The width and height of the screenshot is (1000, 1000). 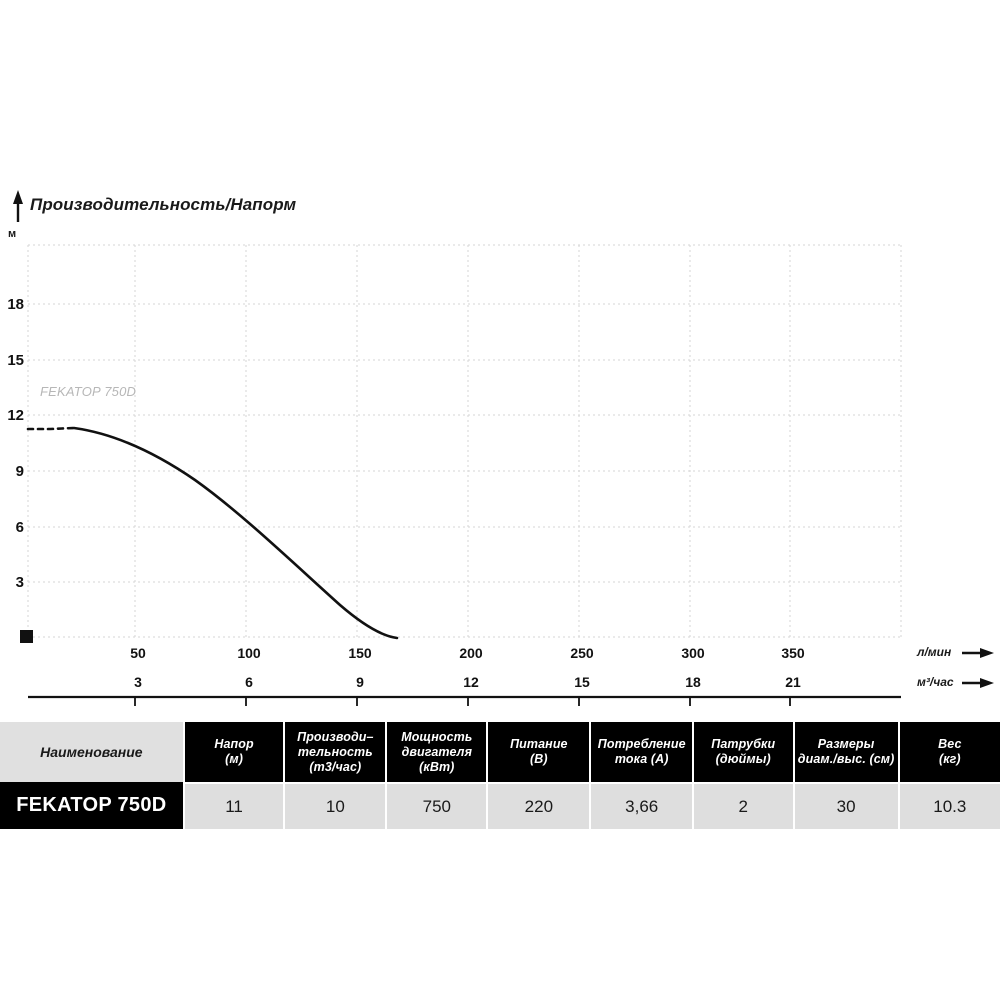 I want to click on header-line: Напор, so click(x=234, y=744).